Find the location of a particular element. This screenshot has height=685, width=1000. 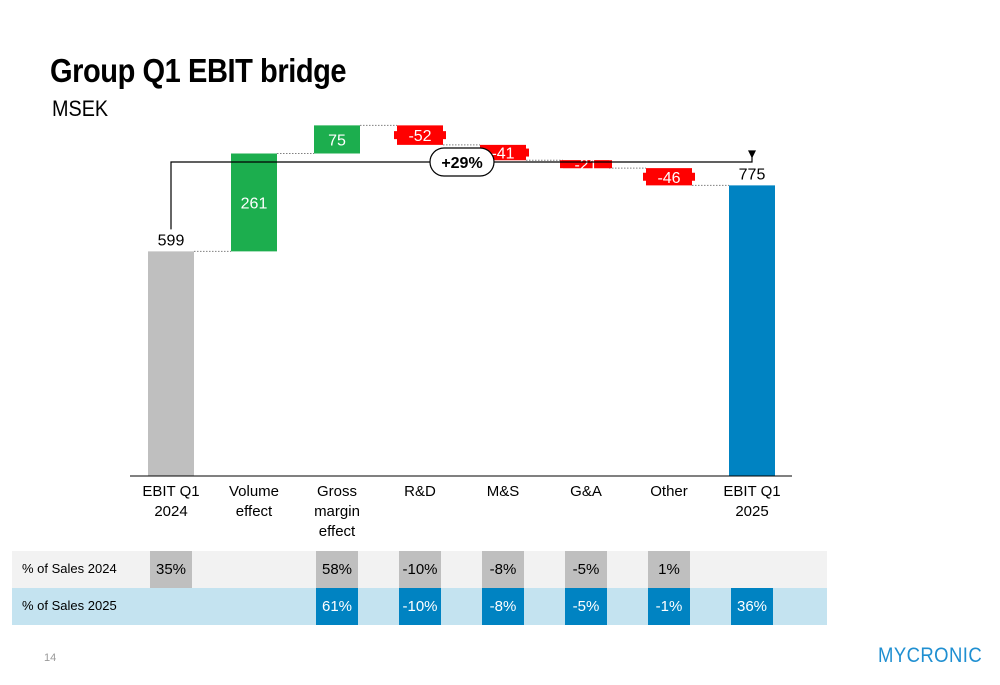

sales-2025-row-label: % of Sales 2025 is located at coordinates (69, 605).